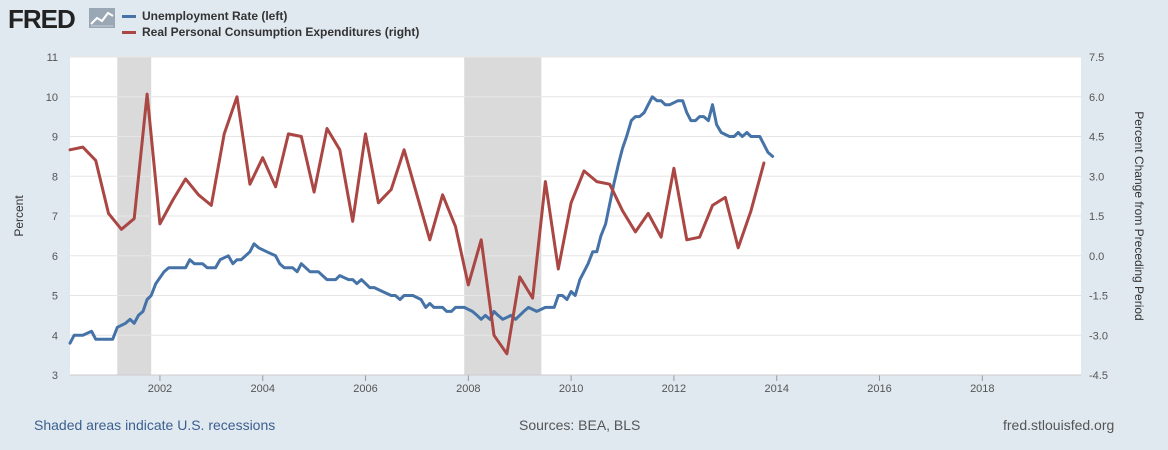 The width and height of the screenshot is (1168, 450). What do you see at coordinates (571, 389) in the screenshot?
I see `x-tick-label: 2010` at bounding box center [571, 389].